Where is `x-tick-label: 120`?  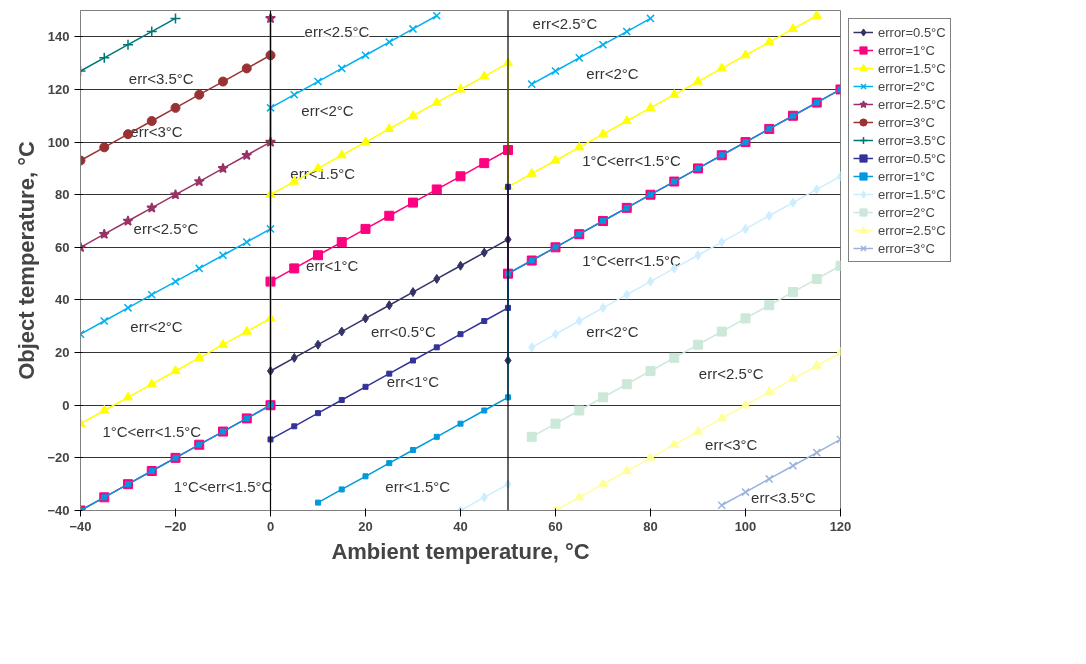
x-tick-label: 120 is located at coordinates (840, 526).